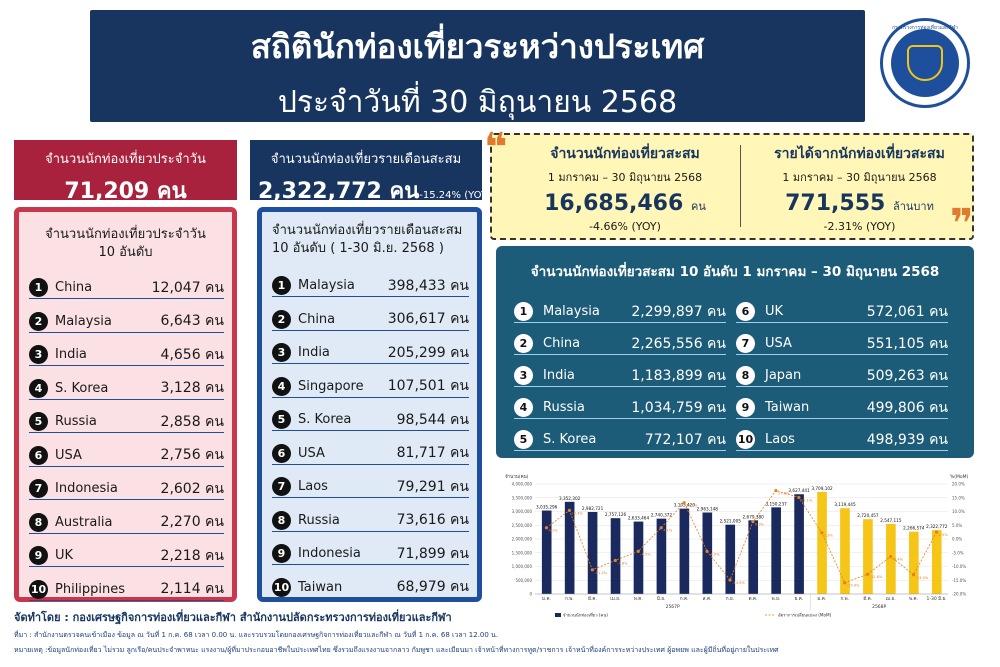 This screenshot has height=667, width=1000. Describe the element at coordinates (125, 191) in the screenshot. I see `daily-total-value: 71,209 คน` at that location.